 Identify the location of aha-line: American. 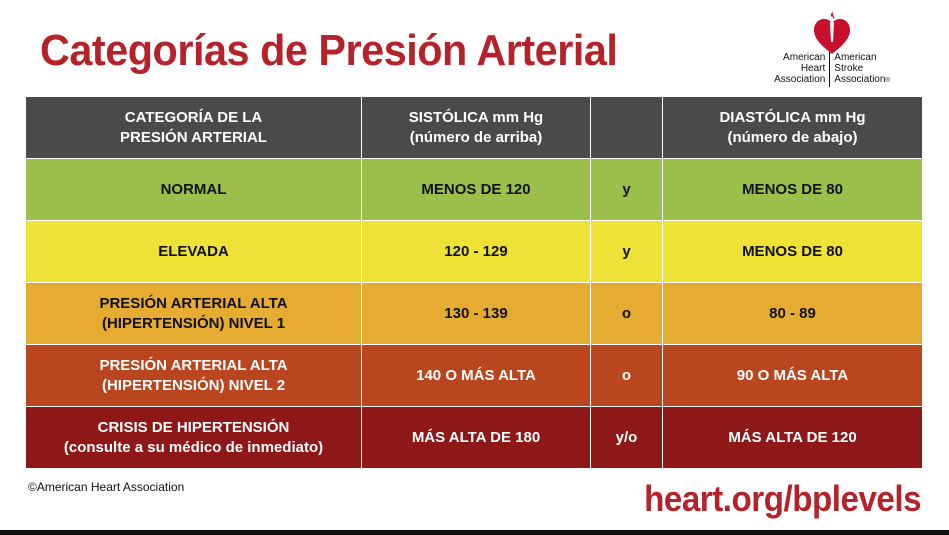
(804, 57).